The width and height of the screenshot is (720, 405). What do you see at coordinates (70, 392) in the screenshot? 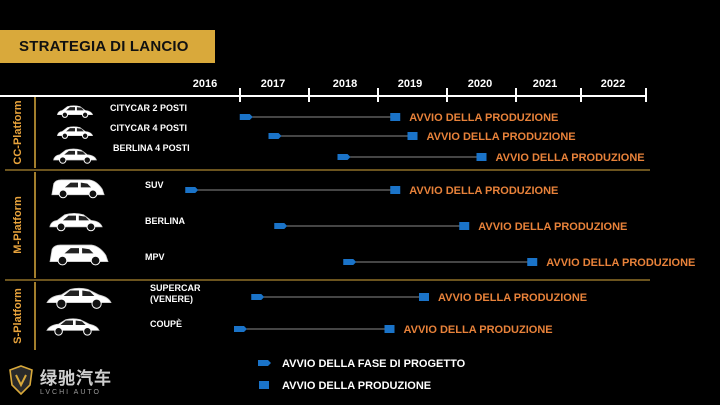
I see `brand-name-latin: LVCHI AUTO` at bounding box center [70, 392].